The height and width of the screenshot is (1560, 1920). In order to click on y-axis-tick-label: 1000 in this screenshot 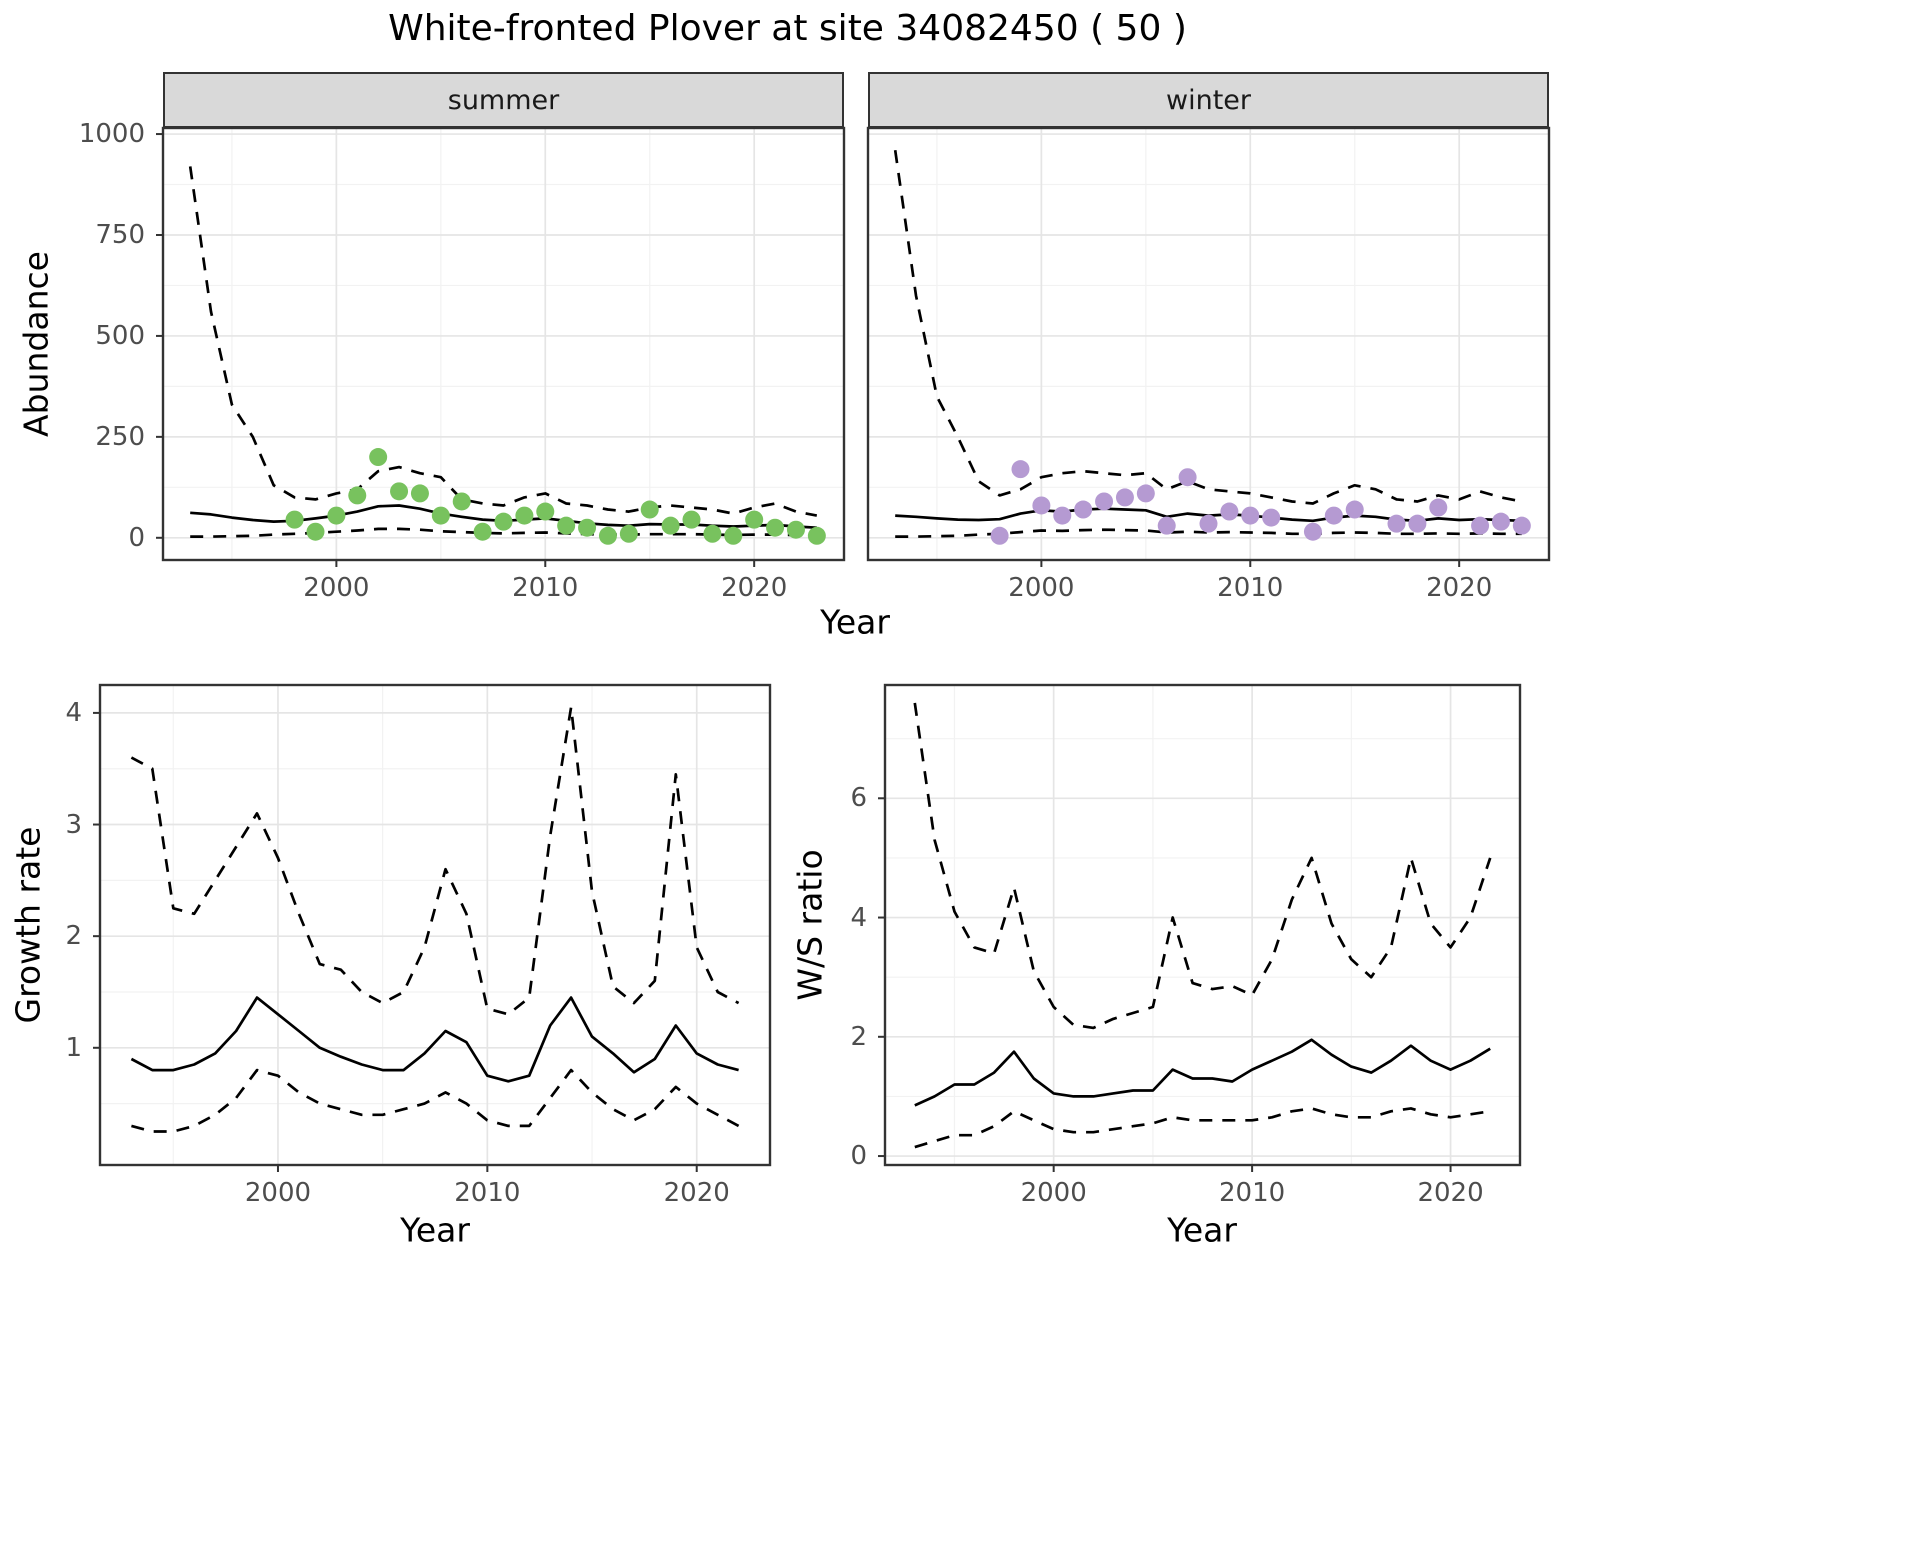, I will do `click(111, 134)`.